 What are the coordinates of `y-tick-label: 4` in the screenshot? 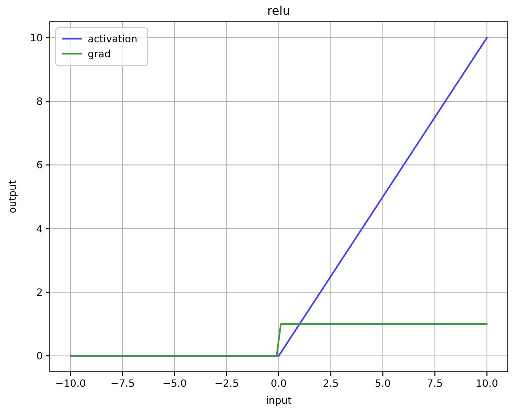 It's located at (39, 230).